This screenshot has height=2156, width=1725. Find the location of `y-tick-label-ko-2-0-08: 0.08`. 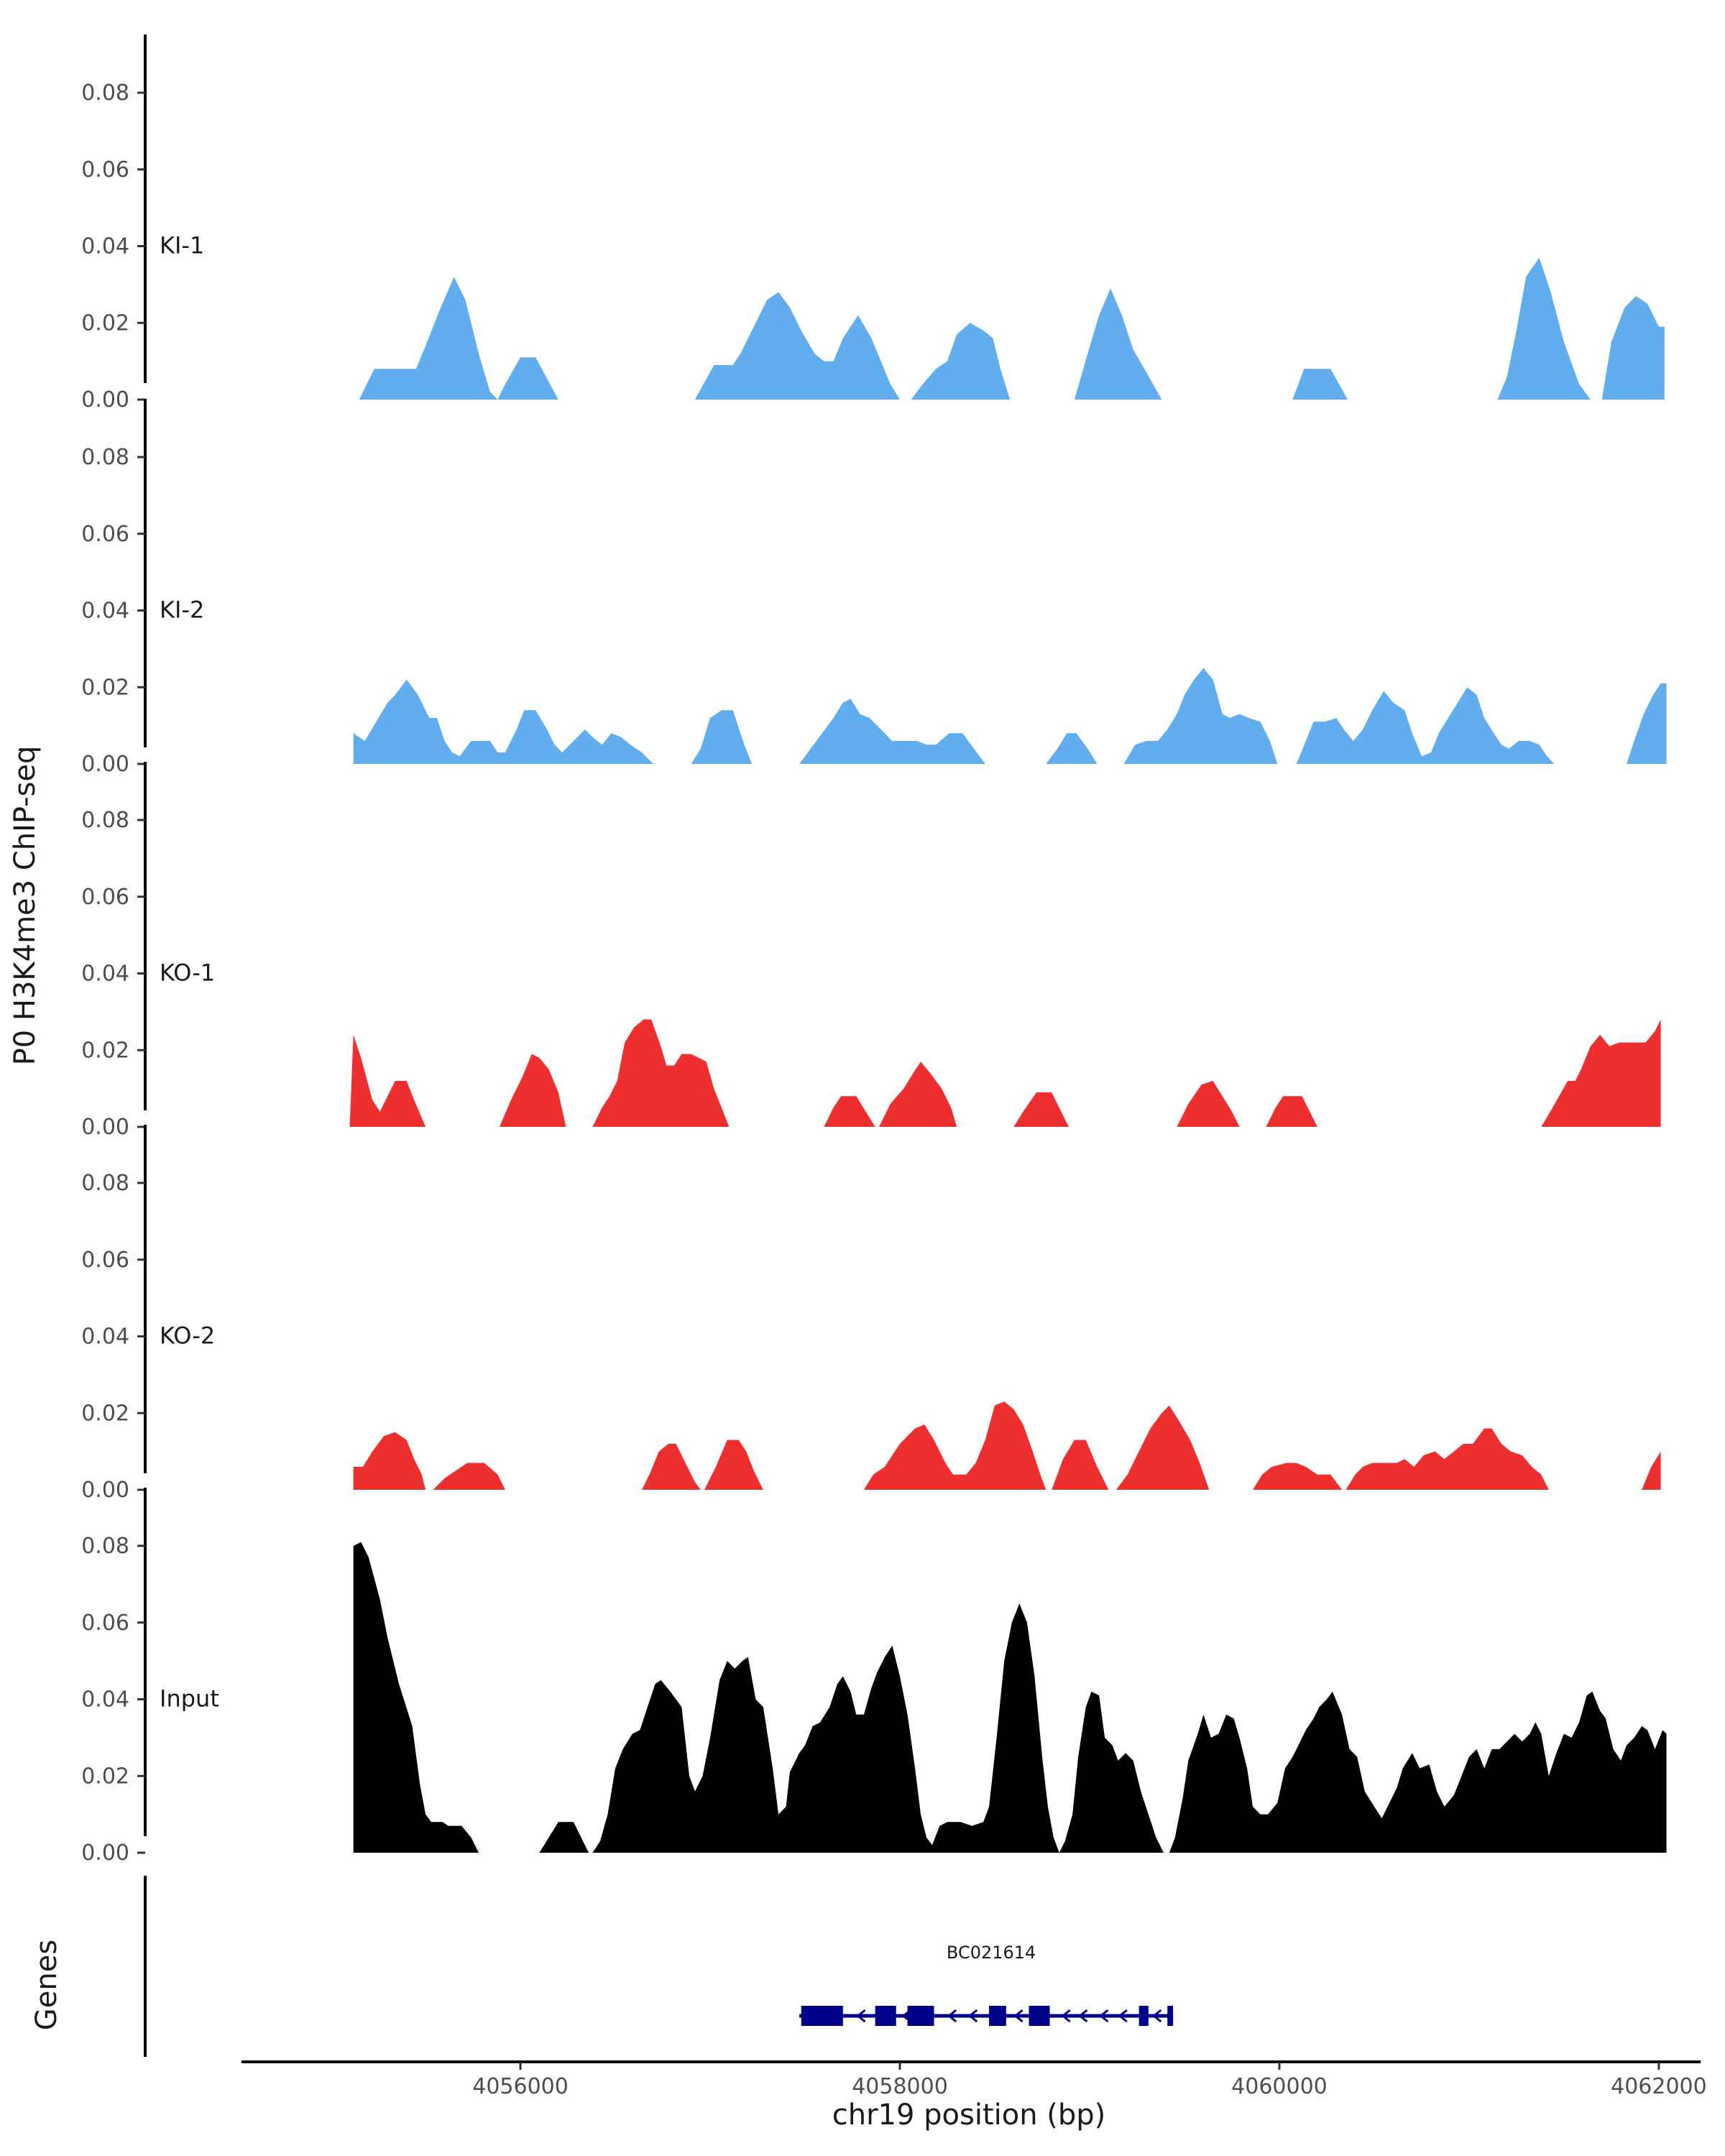

y-tick-label-ko-2-0-08: 0.08 is located at coordinates (105, 1183).